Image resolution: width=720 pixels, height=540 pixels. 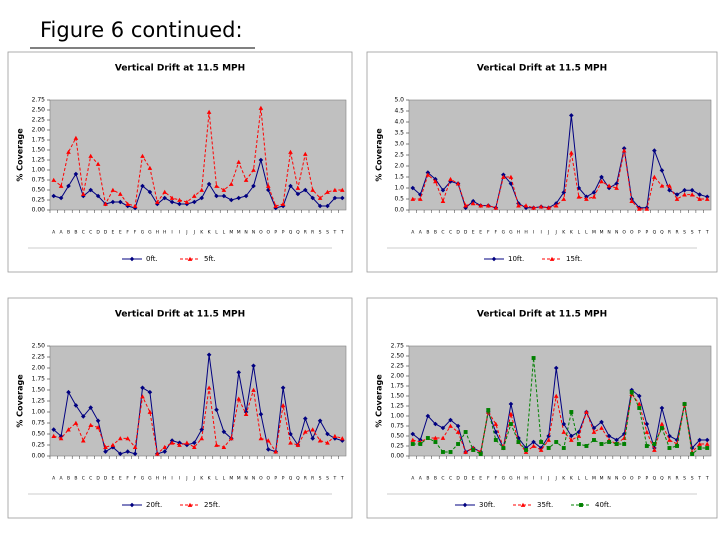 I want to click on x-tick-label: N, so click(x=608, y=479).